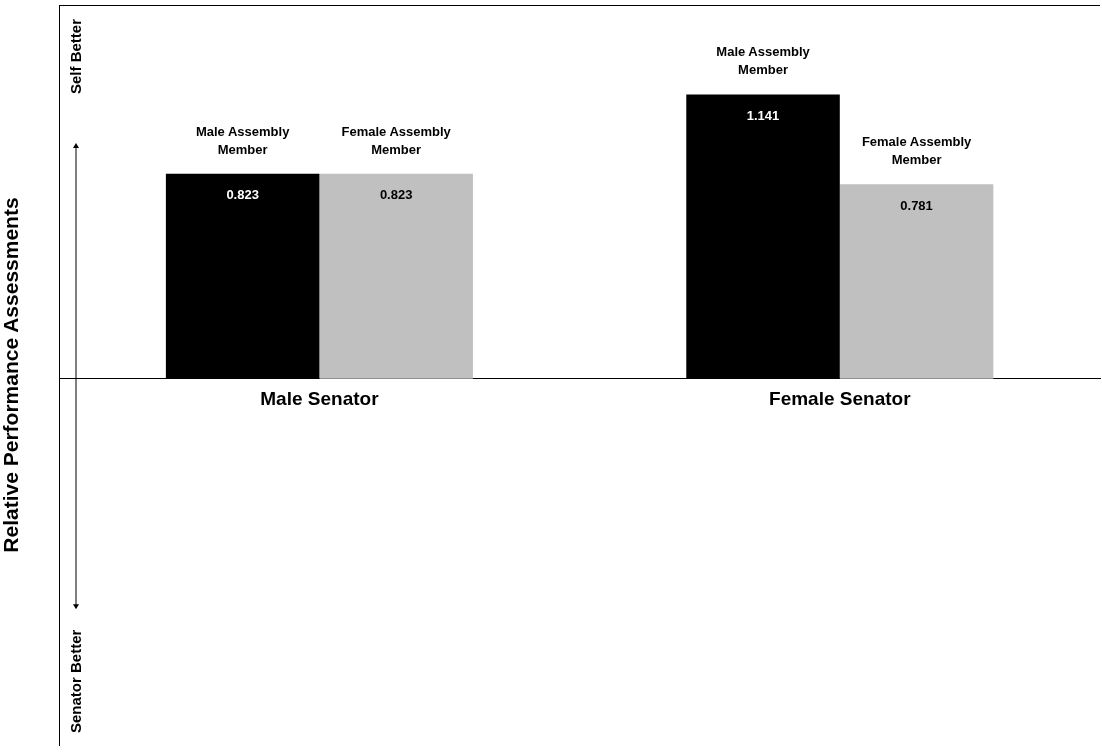 The width and height of the screenshot is (1102, 753). What do you see at coordinates (916, 205) in the screenshot?
I see `data-label: 0.781` at bounding box center [916, 205].